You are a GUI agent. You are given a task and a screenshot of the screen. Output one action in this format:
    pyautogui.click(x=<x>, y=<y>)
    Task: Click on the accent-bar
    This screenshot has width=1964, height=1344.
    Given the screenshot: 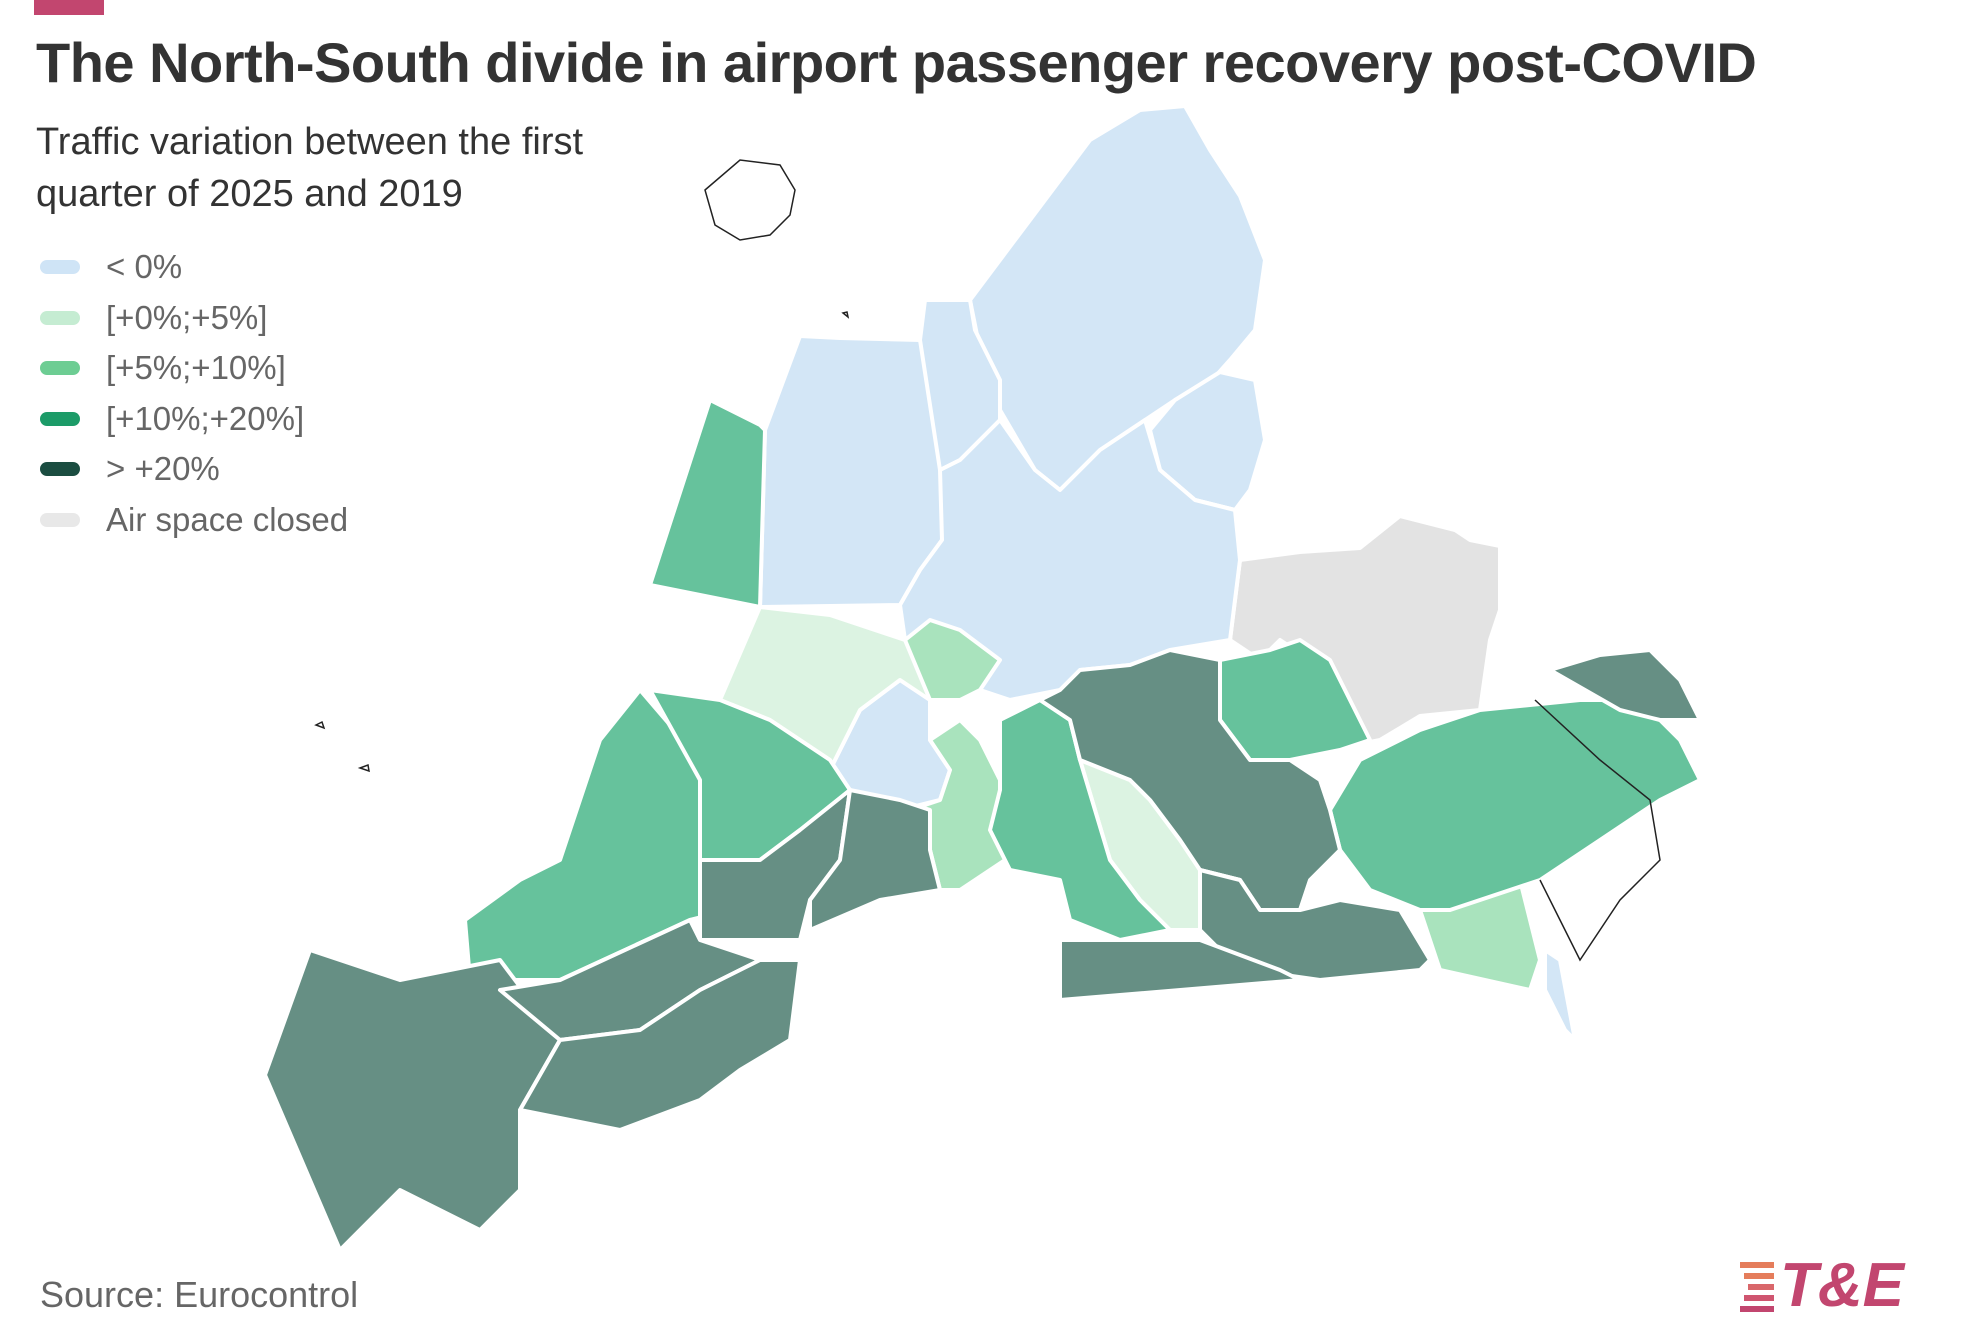 What is the action you would take?
    pyautogui.click(x=69, y=7)
    